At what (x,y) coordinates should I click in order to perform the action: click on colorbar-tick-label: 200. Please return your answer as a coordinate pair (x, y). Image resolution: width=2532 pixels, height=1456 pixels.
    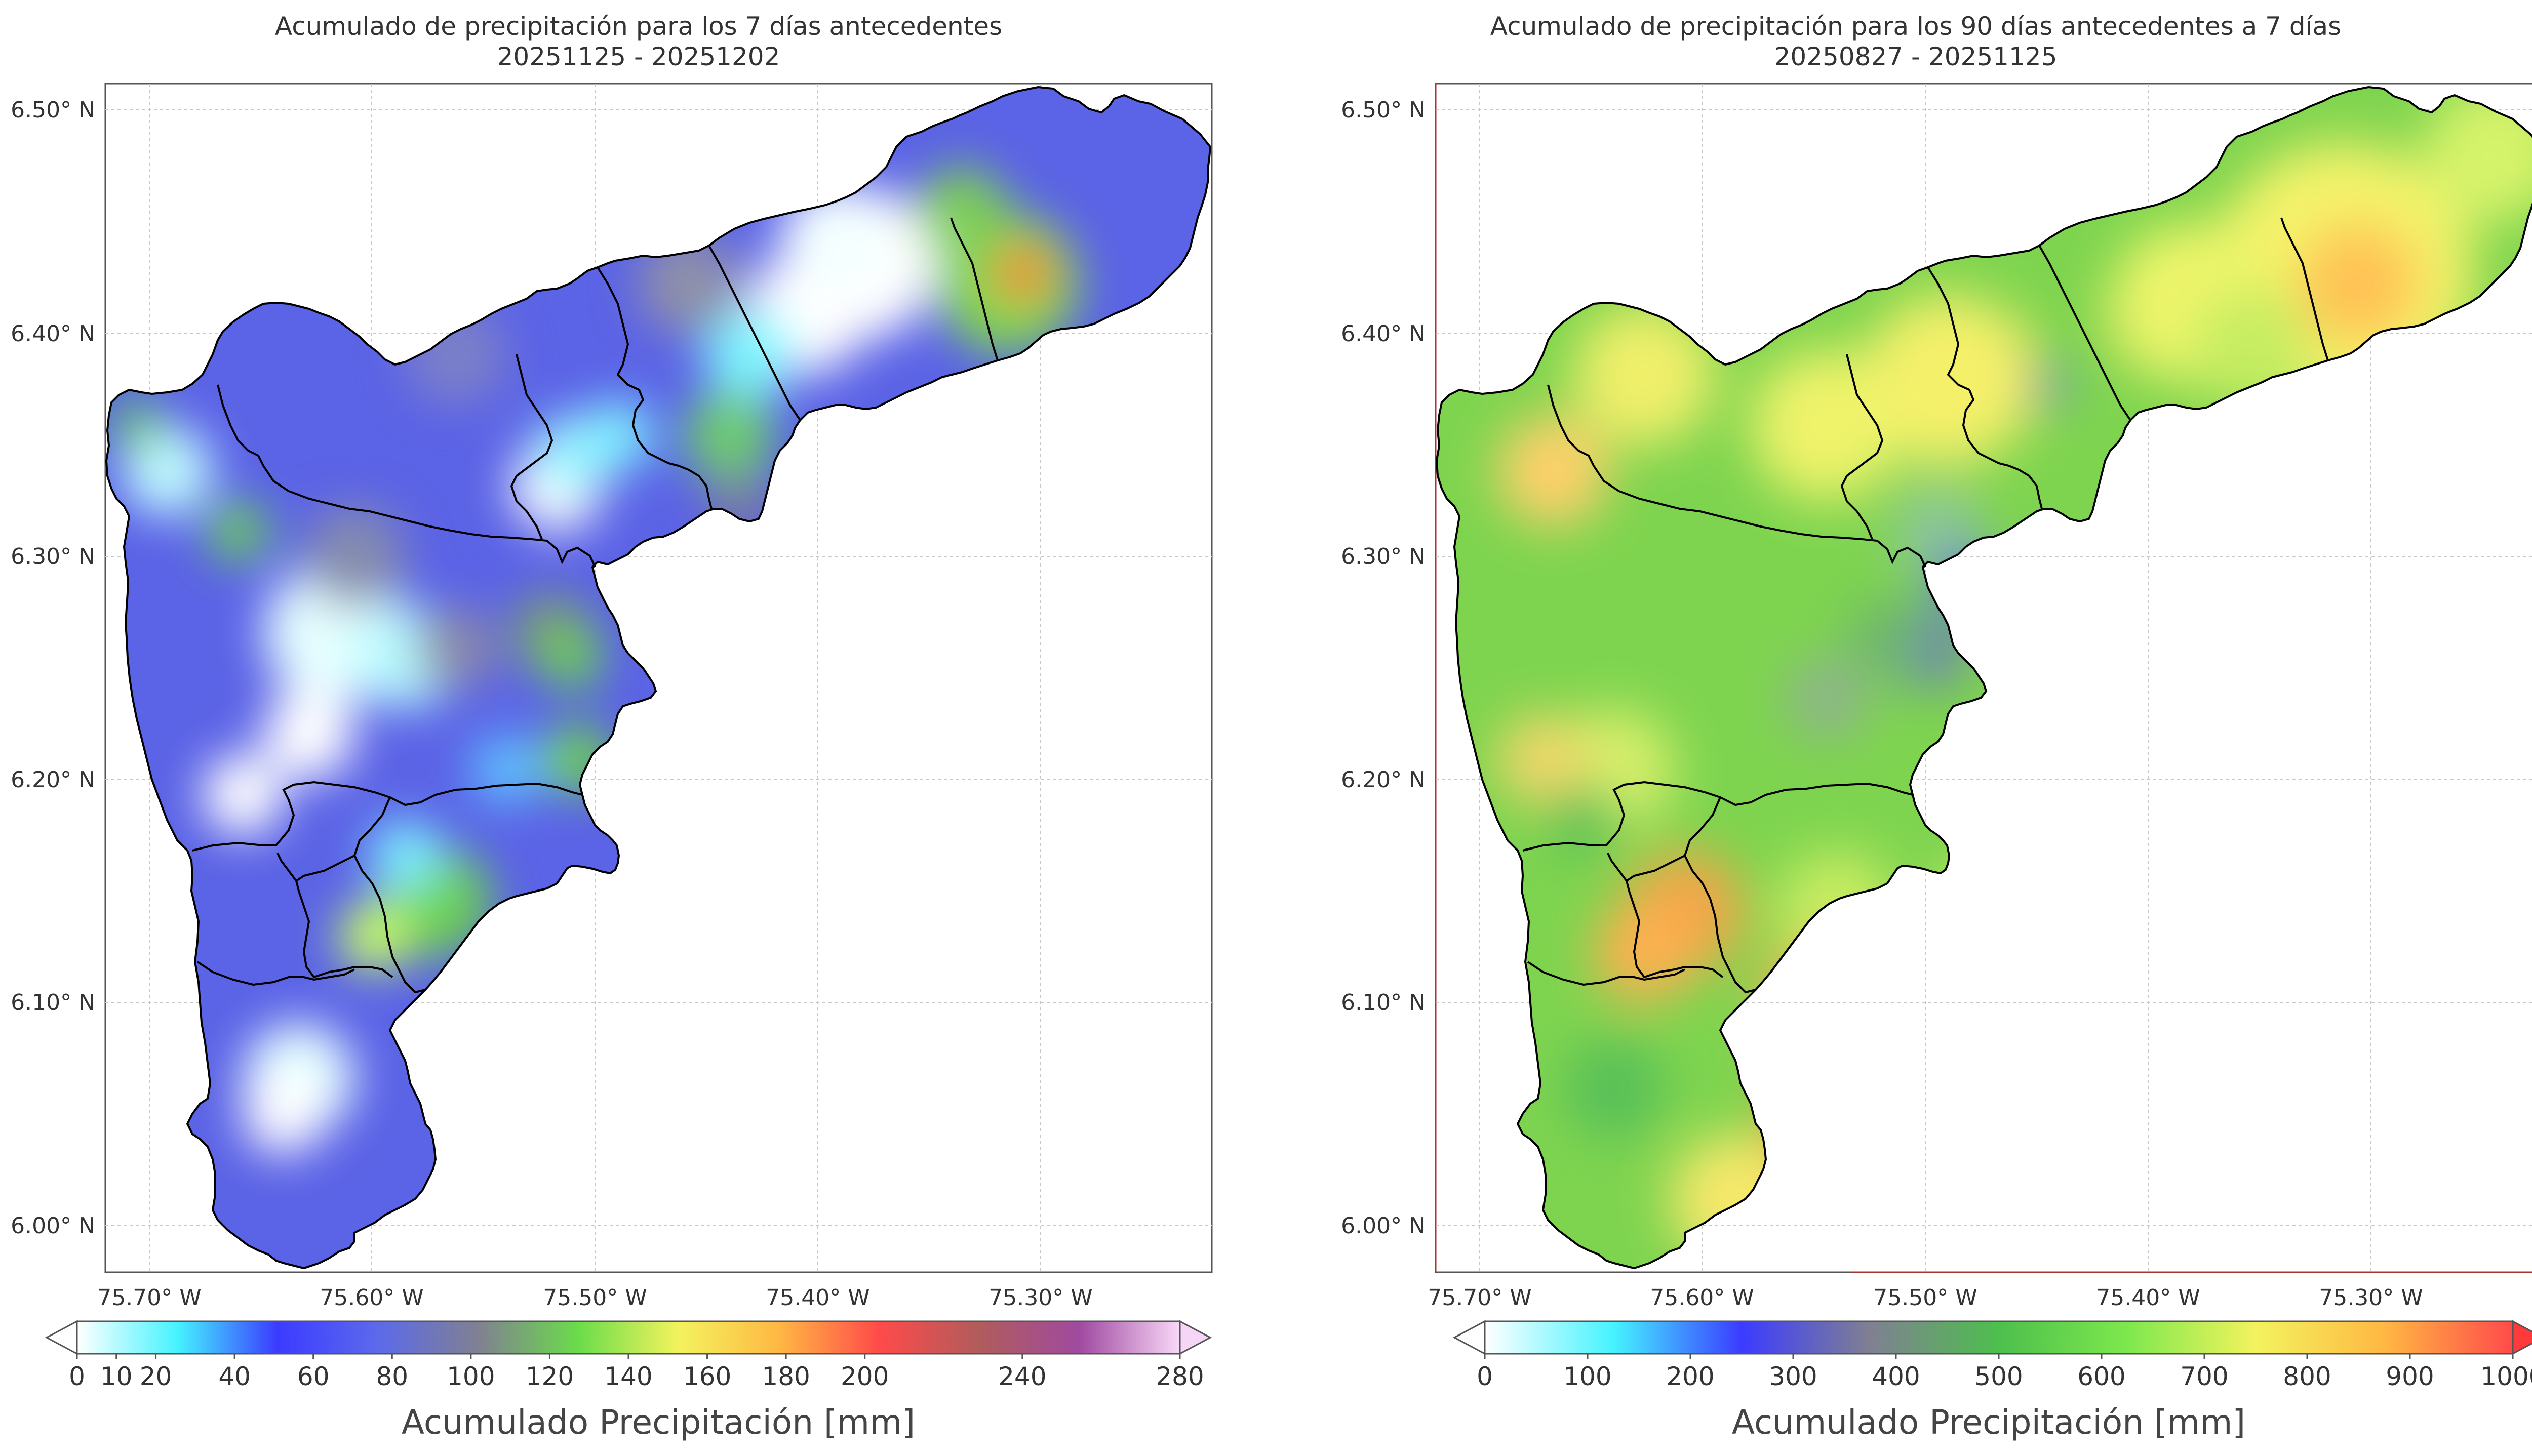
    Looking at the image, I should click on (865, 1376).